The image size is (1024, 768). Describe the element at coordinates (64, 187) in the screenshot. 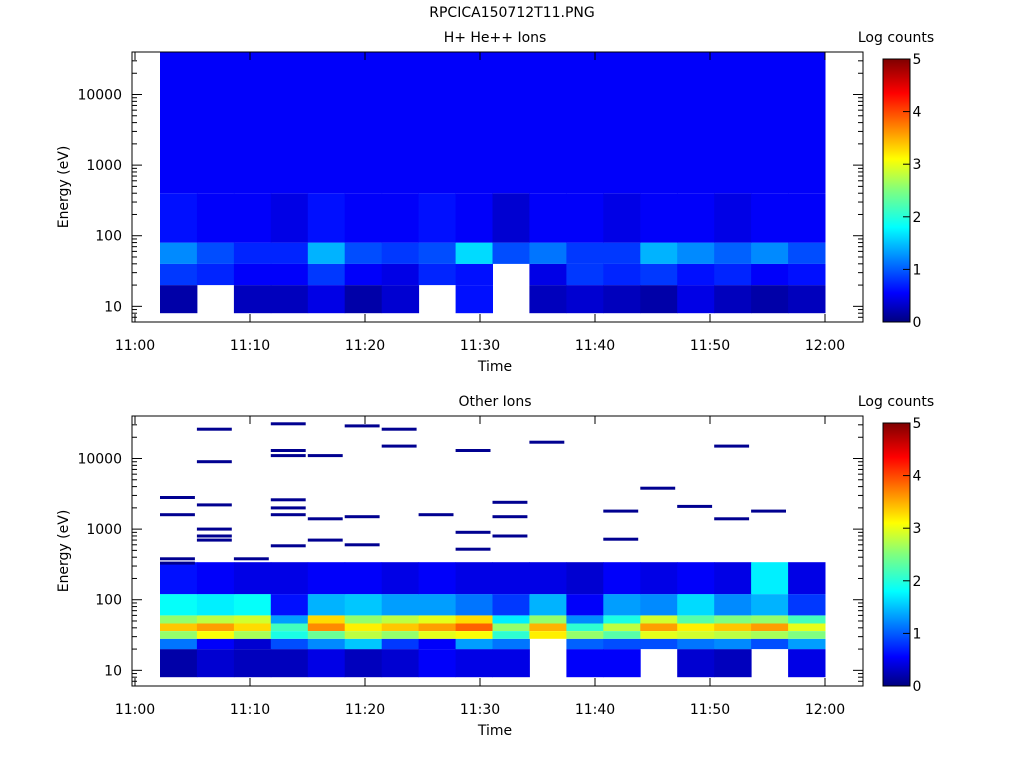

I see `y-axis-label: Energy (eV)` at that location.